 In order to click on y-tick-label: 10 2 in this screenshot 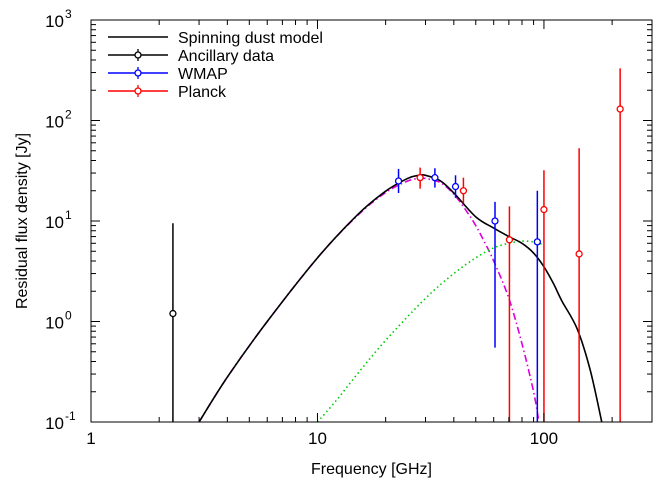, I will do `click(58, 120)`.